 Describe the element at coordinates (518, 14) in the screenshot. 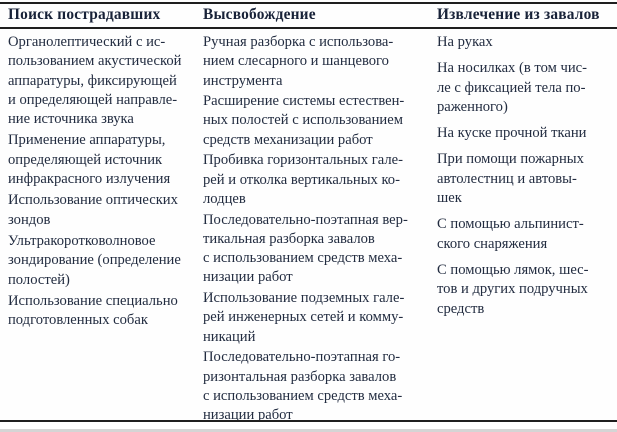

I see `column-header-removal-from-rubble: Извлечение из завалов` at that location.